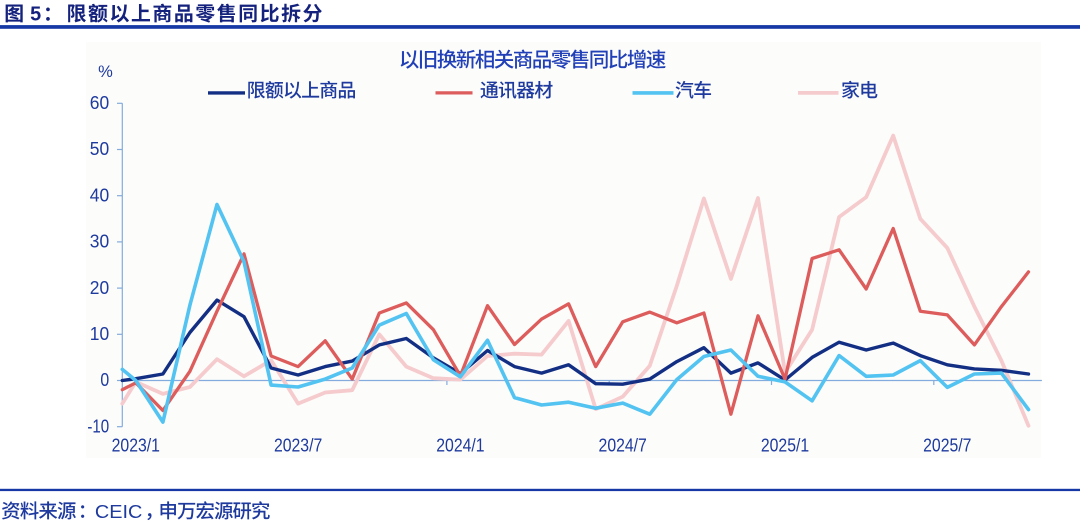  I want to click on svg-text: 10, so click(99, 334).